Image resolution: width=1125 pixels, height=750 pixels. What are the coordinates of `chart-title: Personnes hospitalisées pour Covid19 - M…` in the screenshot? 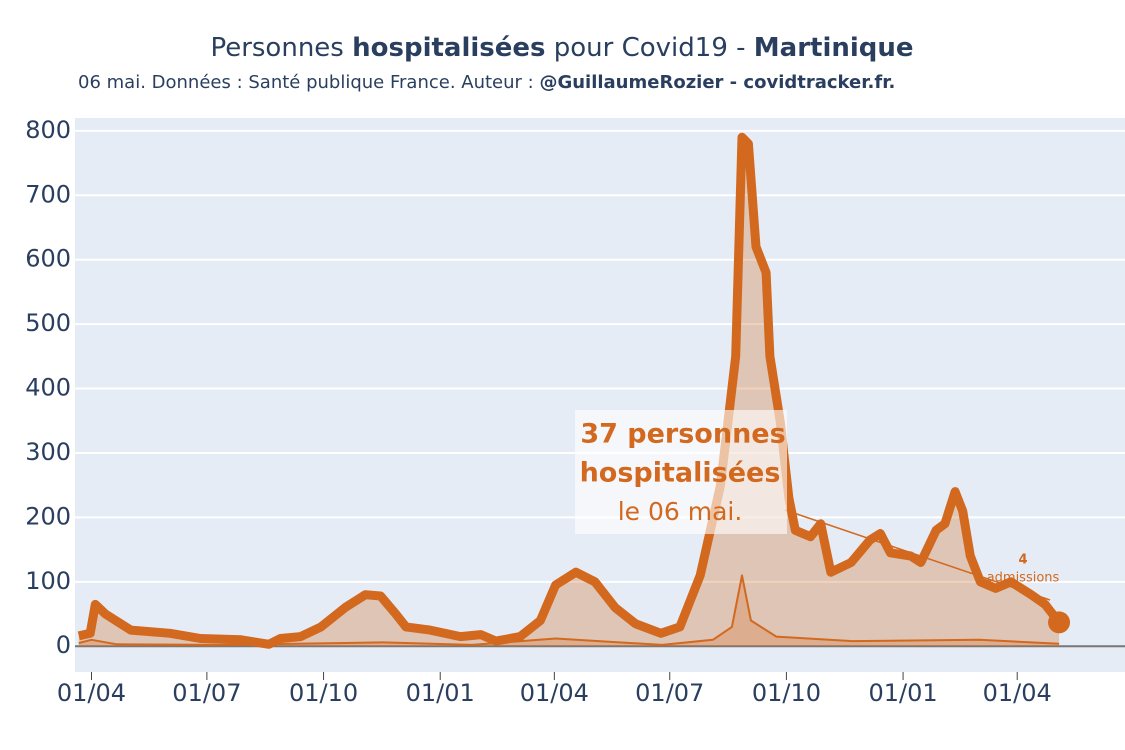 It's located at (561, 48).